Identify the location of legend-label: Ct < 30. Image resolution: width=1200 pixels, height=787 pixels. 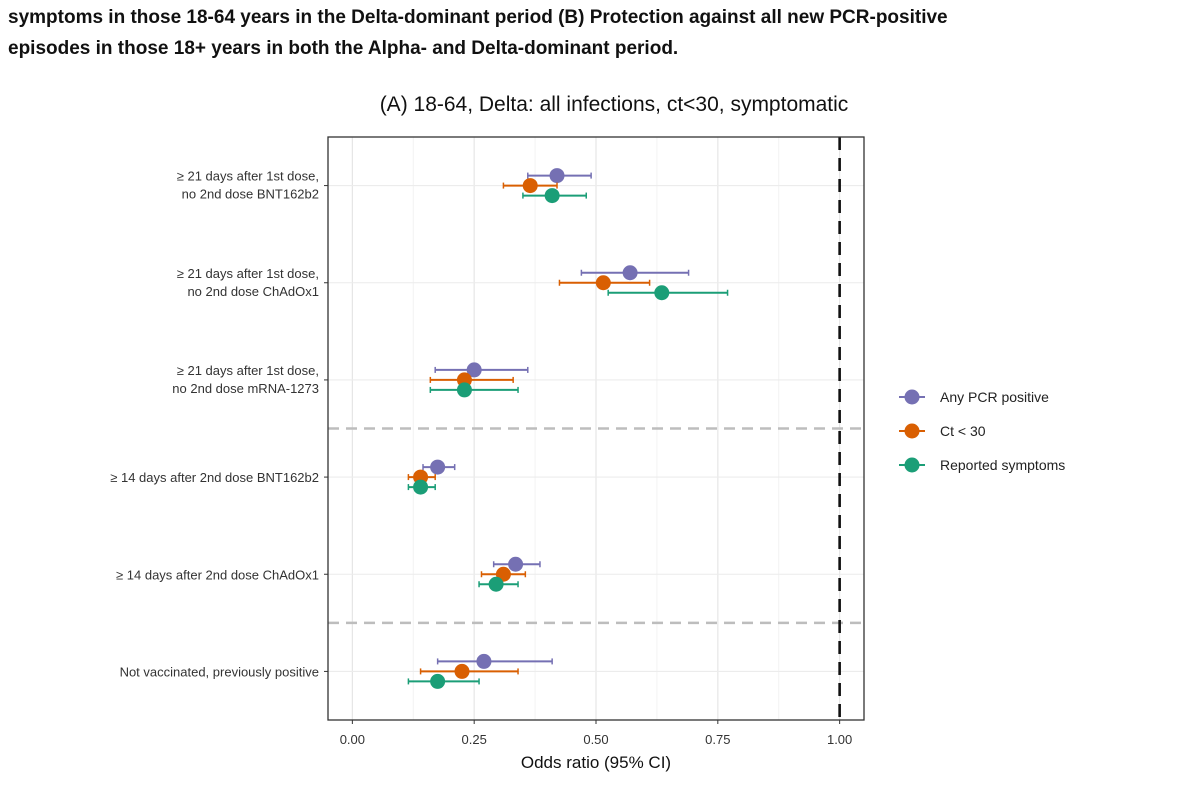
(963, 431).